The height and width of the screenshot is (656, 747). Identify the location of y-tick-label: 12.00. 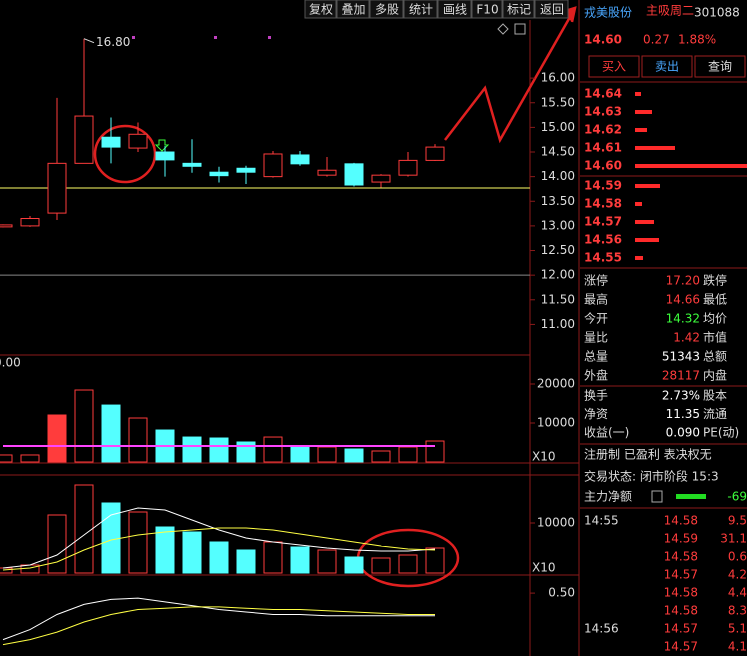
(558, 275).